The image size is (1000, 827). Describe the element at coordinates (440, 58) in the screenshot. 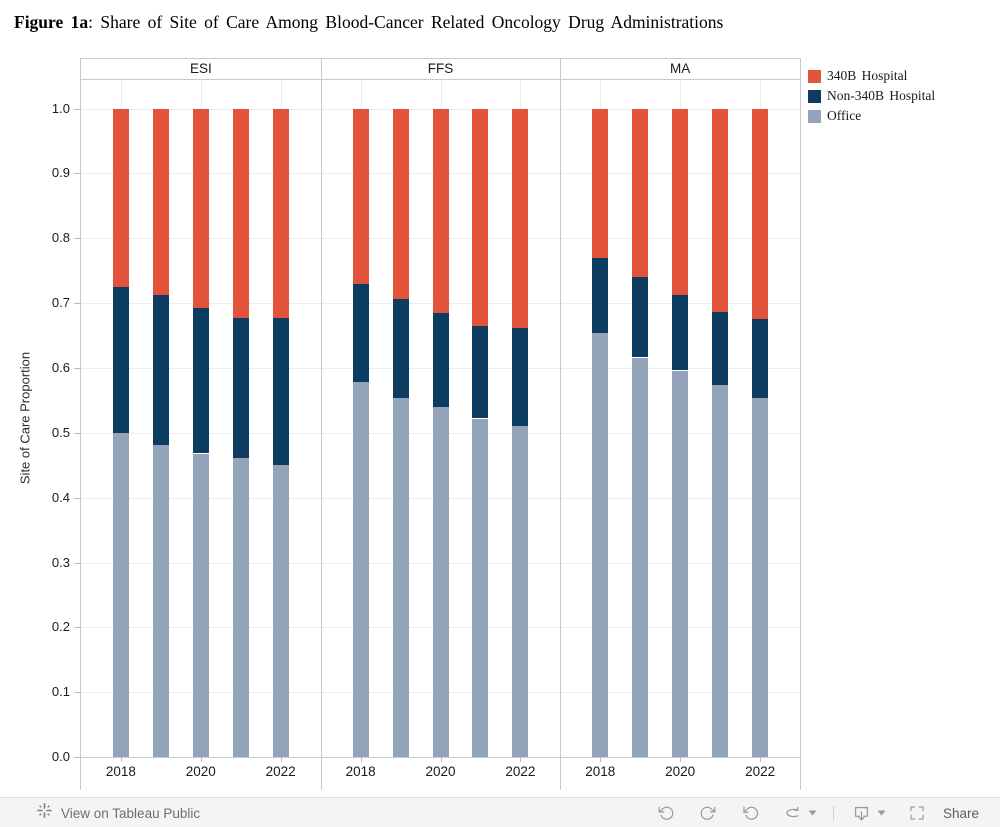

I see `frame-top-line` at that location.